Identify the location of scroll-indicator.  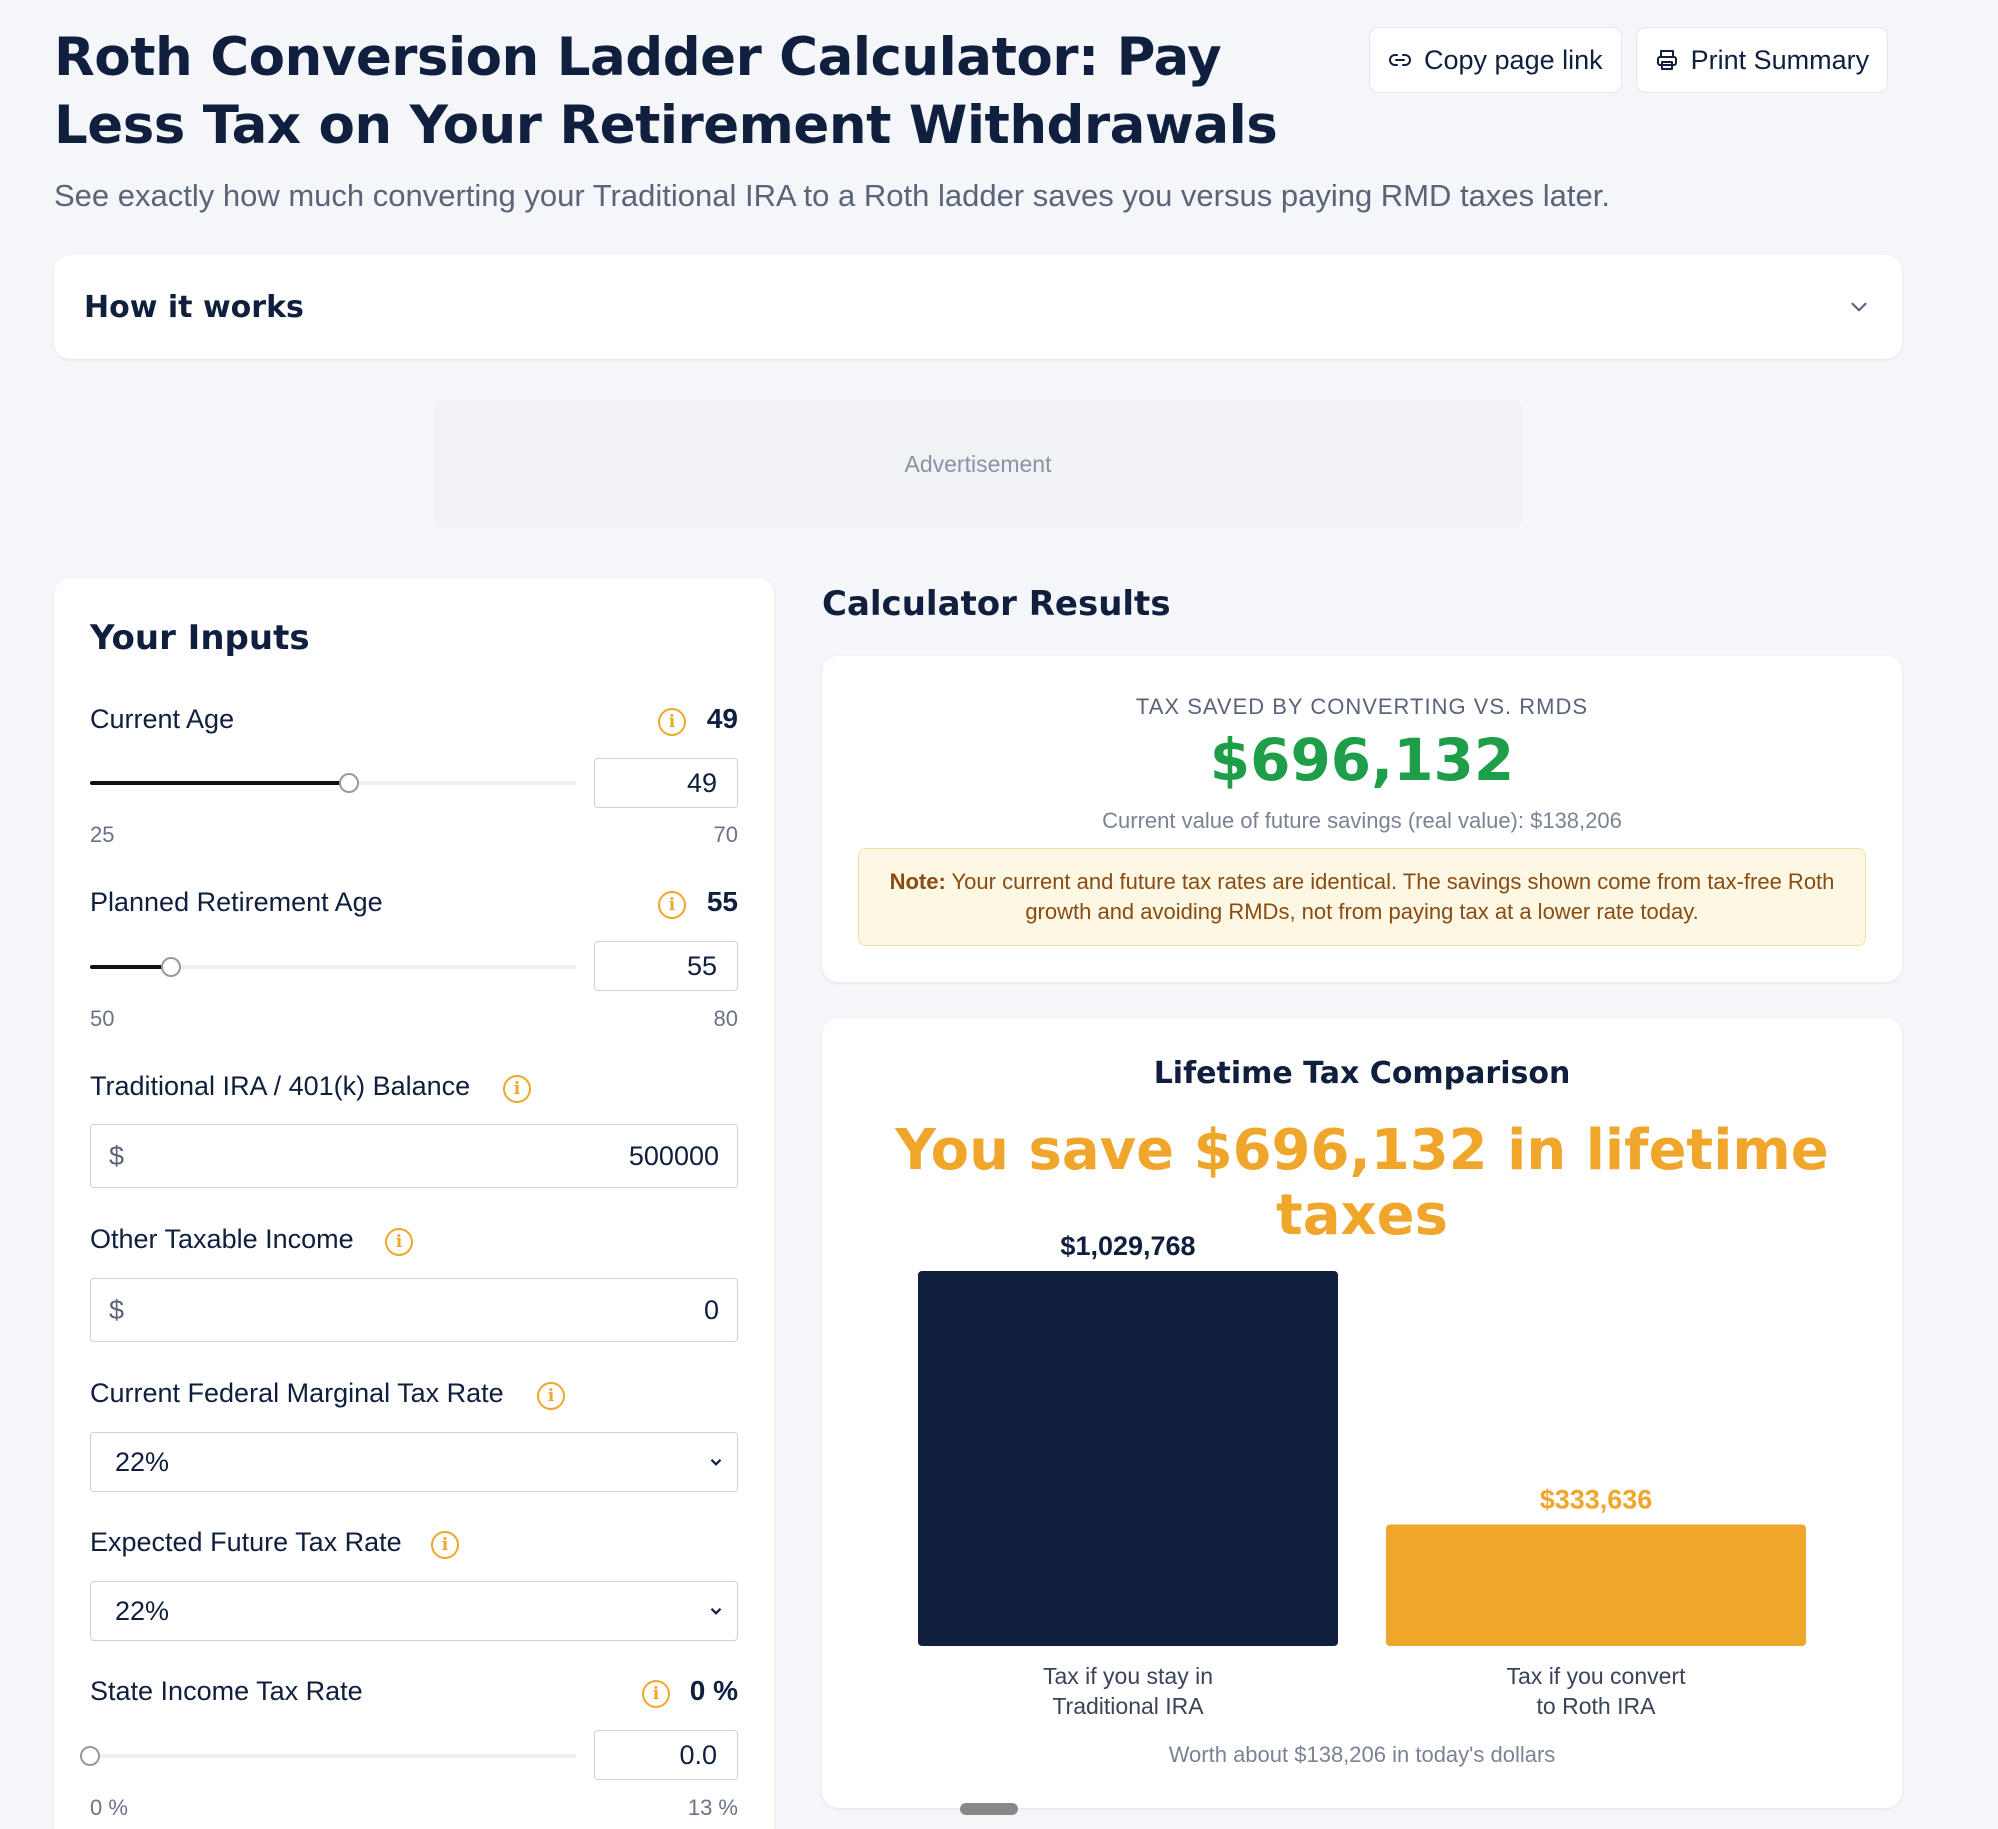
(989, 1809).